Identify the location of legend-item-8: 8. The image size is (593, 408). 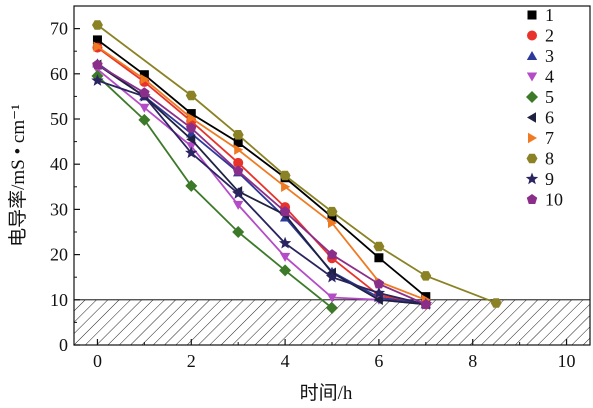
(540, 159).